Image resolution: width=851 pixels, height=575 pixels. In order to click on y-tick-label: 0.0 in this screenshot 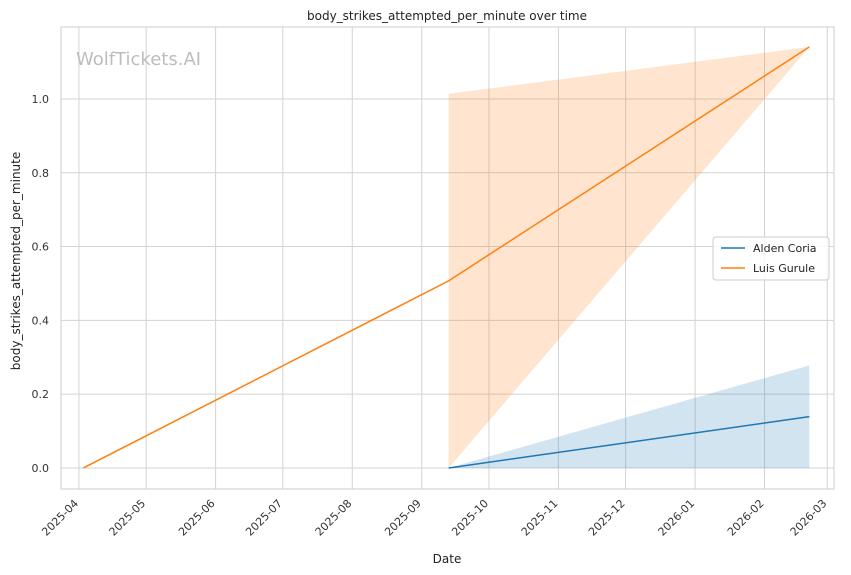, I will do `click(41, 468)`.